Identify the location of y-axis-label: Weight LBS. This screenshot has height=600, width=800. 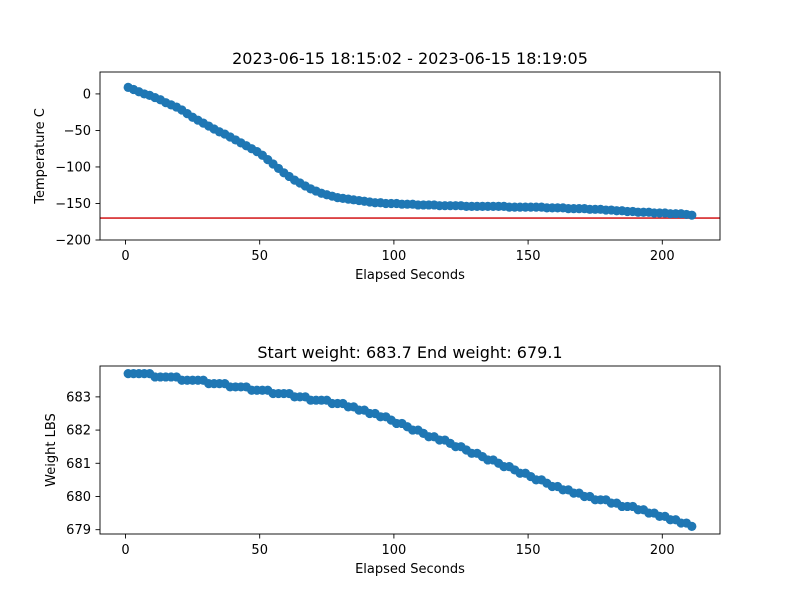
(51, 450).